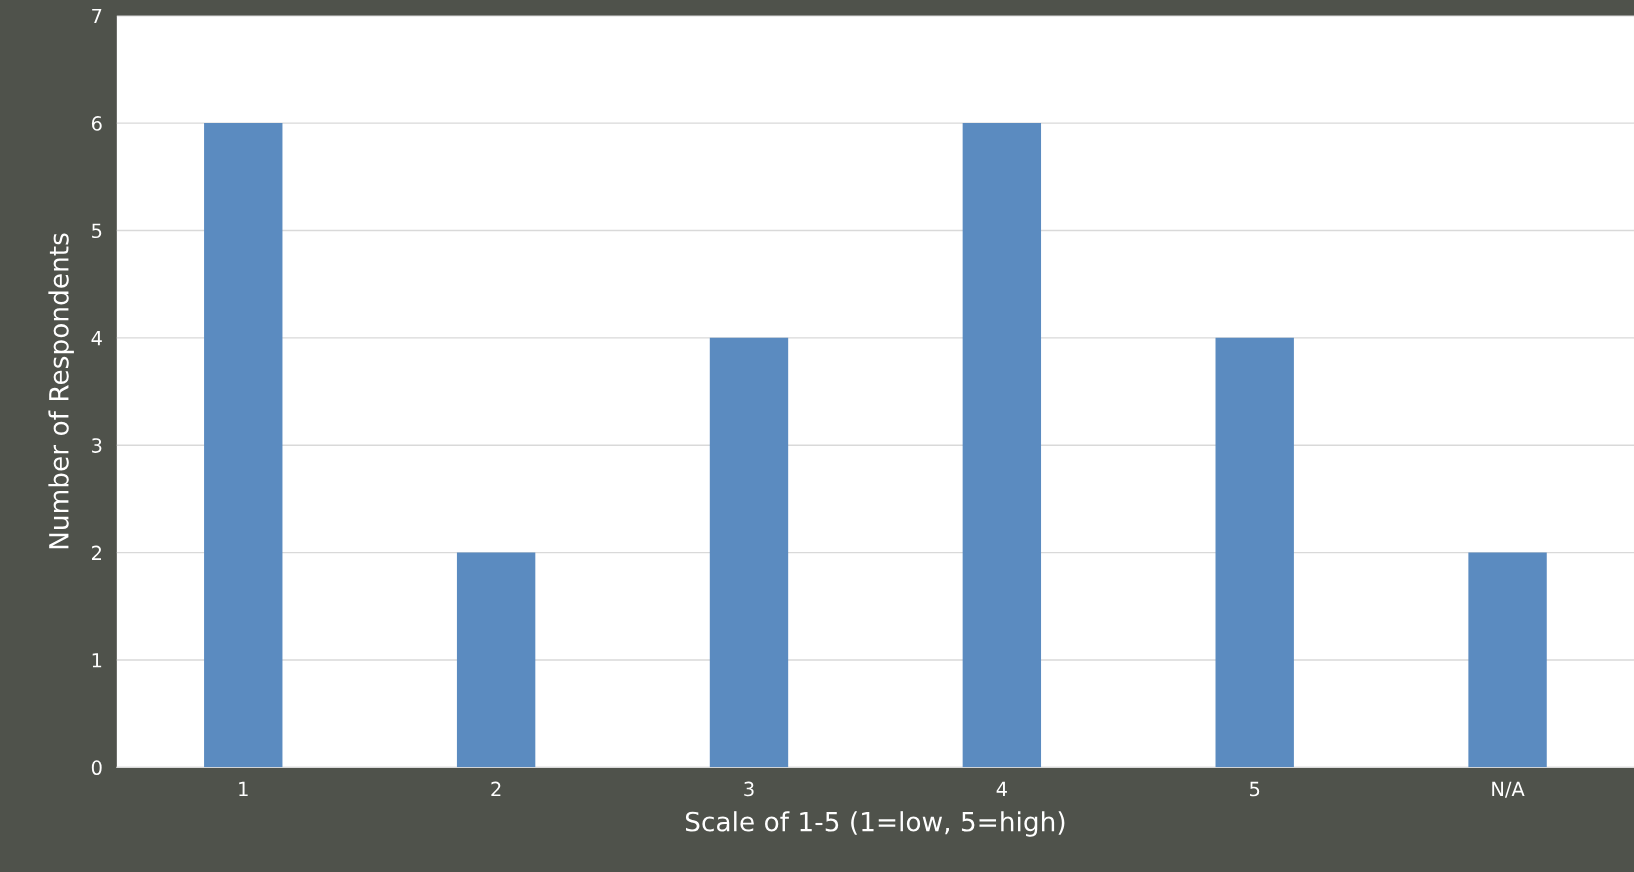  What do you see at coordinates (875, 824) in the screenshot?
I see `x-axis-title: Scale of 1-5 (1=low, 5=high)` at bounding box center [875, 824].